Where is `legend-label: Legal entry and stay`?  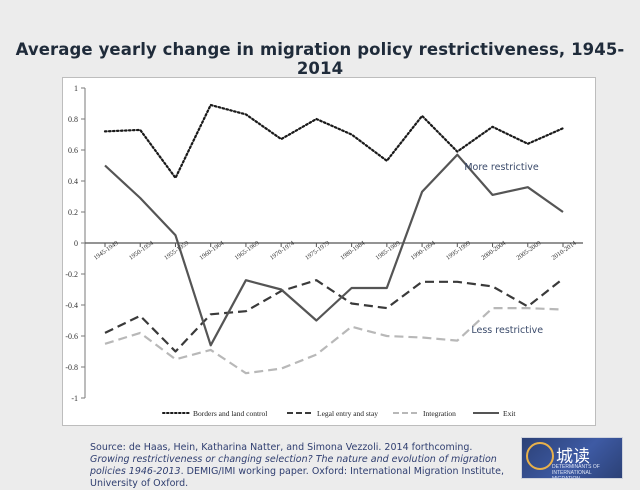
legend-label: Legal entry and stay is located at coordinates (347, 413).